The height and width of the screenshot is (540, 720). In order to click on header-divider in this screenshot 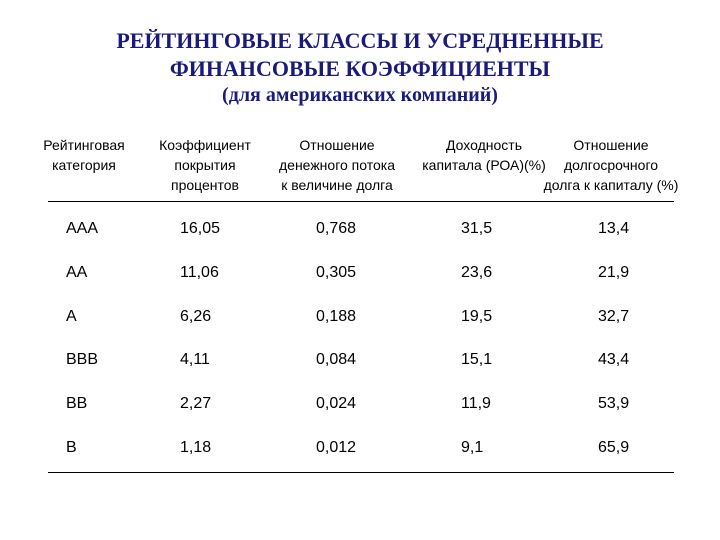, I will do `click(361, 201)`.